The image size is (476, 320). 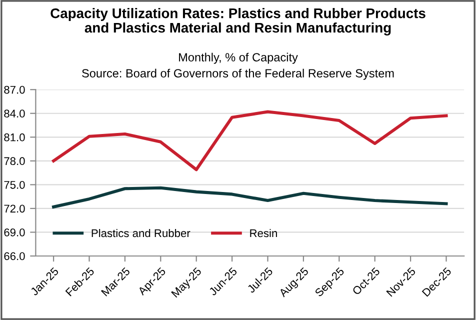 I want to click on y-tick-label: 75.0, so click(x=14, y=184).